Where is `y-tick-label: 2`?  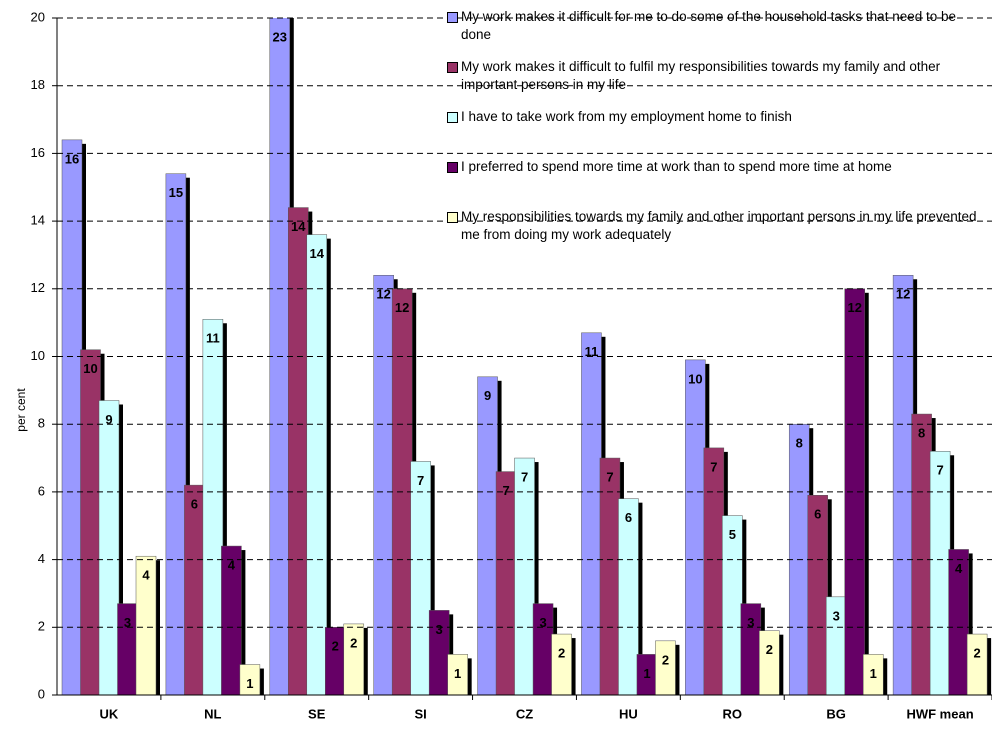 y-tick-label: 2 is located at coordinates (41, 626).